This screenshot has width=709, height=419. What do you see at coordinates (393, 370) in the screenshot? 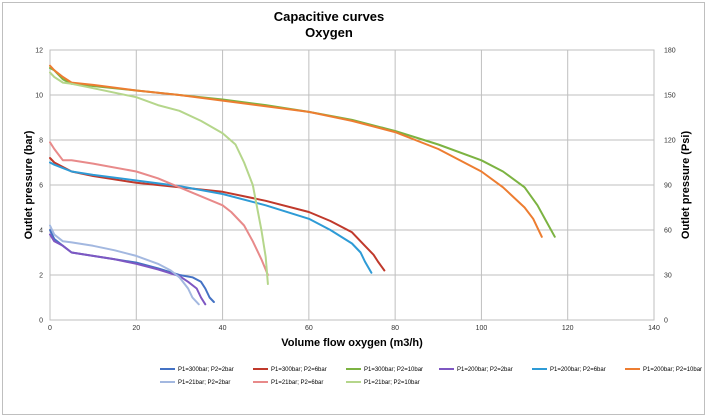
I see `legend-label: P1=300bar; P2=10bar` at bounding box center [393, 370].